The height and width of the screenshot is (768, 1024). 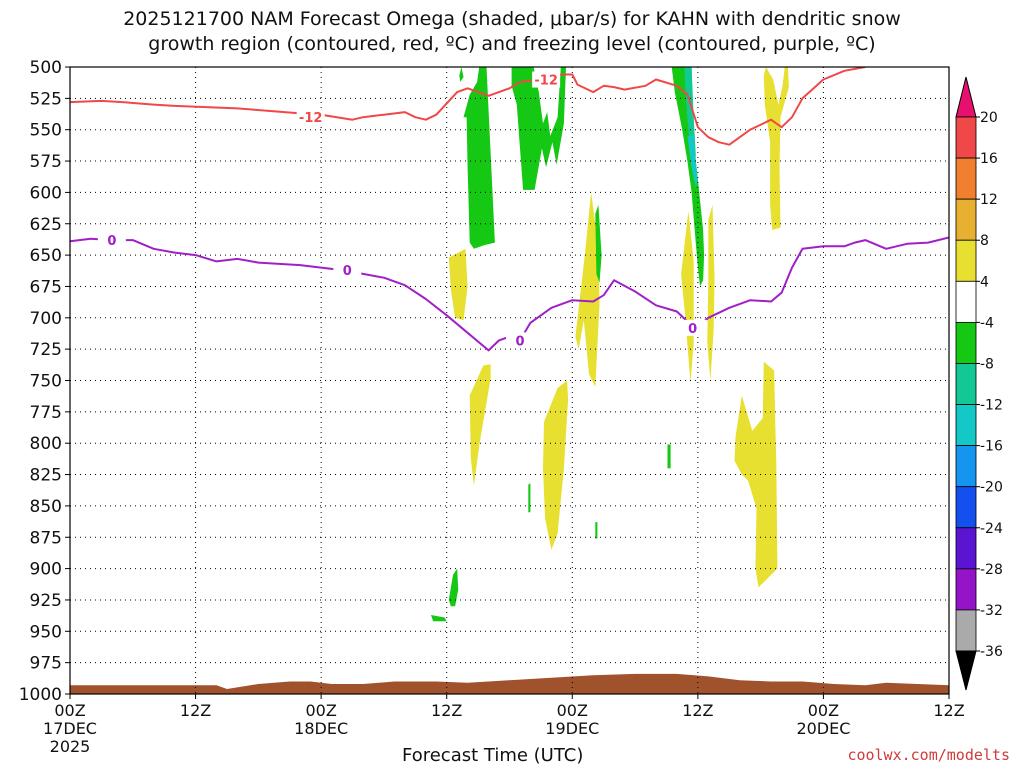 I want to click on colorbar-label-3: 8, so click(x=984, y=241).